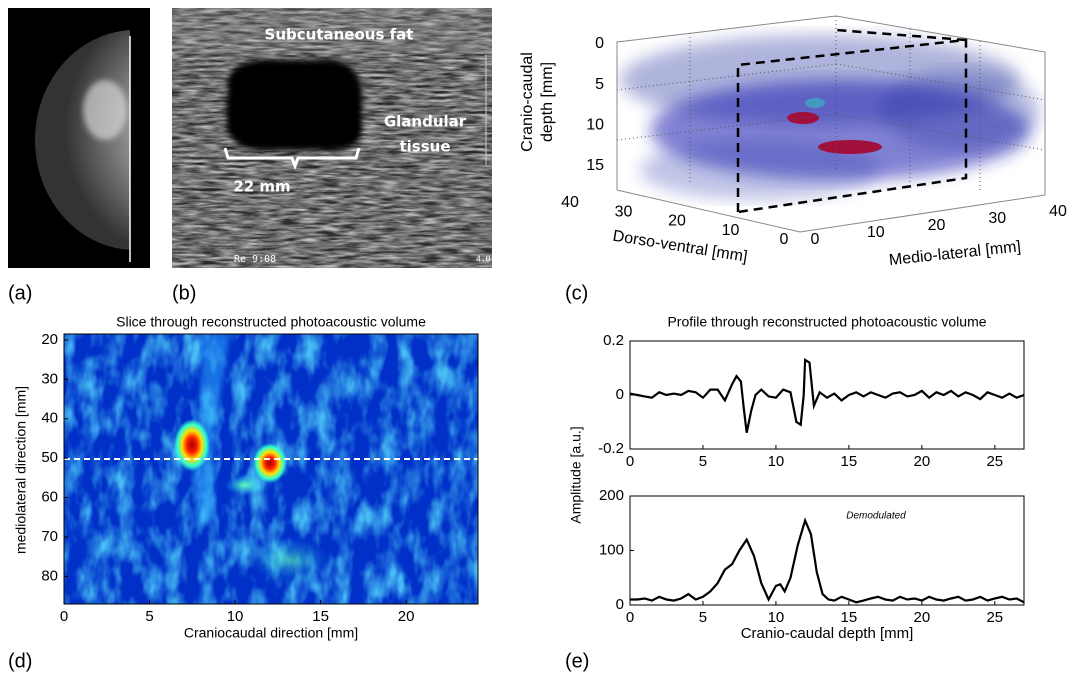 This screenshot has width=1073, height=676. Describe the element at coordinates (261, 187) in the screenshot. I see `annotation: 22 mm` at that location.